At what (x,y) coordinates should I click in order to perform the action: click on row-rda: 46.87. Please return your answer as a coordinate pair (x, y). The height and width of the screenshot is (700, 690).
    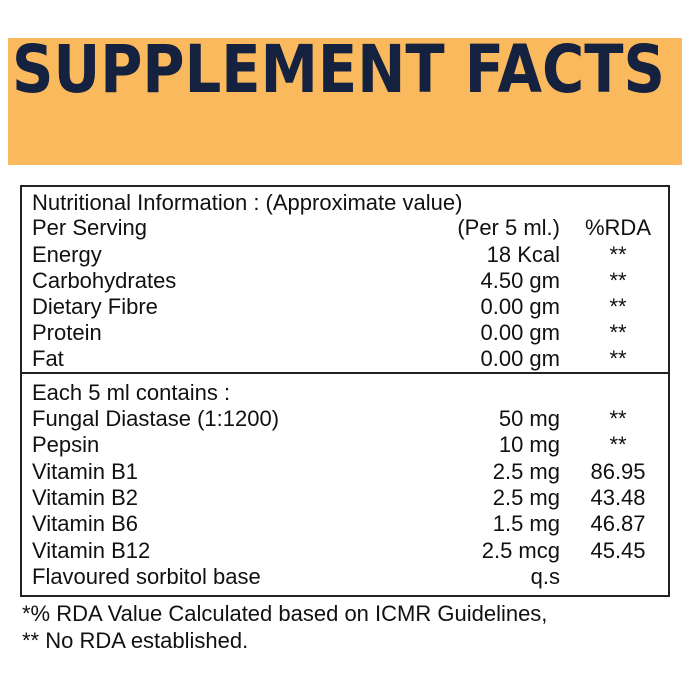
    Looking at the image, I should click on (618, 524).